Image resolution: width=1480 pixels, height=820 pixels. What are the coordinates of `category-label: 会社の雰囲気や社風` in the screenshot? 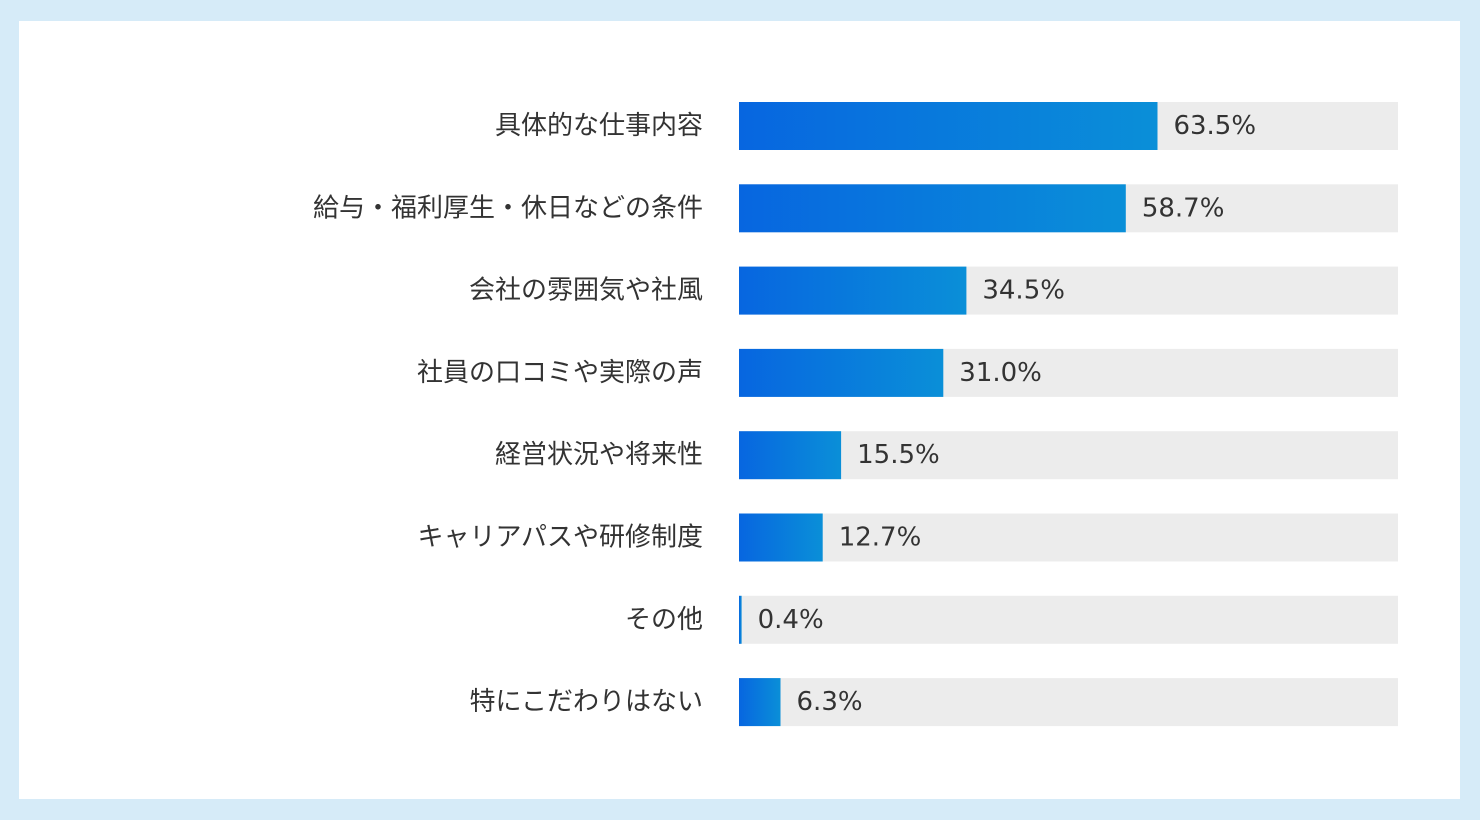 It's located at (586, 291).